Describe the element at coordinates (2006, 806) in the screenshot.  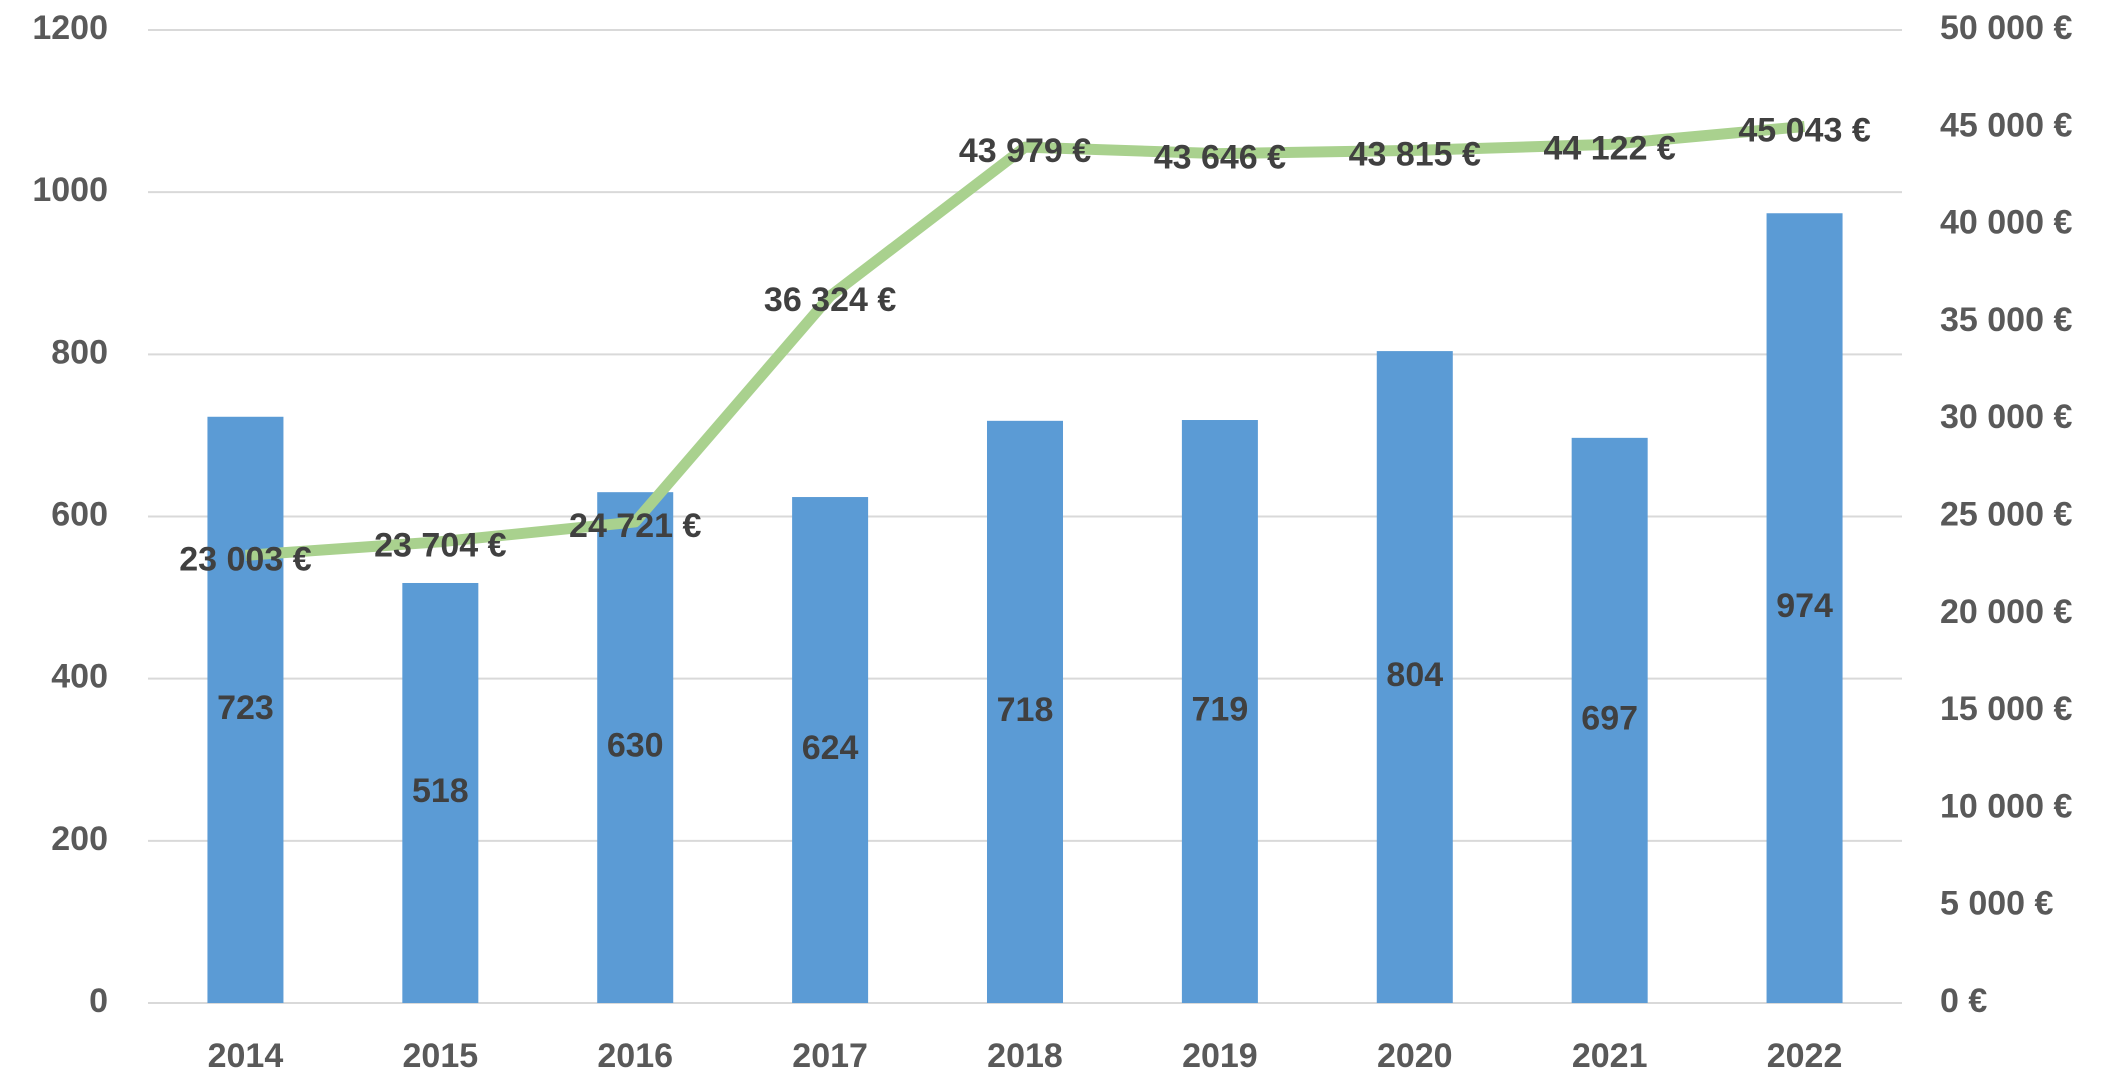
I see `y2-tick-label: 10 000 €` at that location.